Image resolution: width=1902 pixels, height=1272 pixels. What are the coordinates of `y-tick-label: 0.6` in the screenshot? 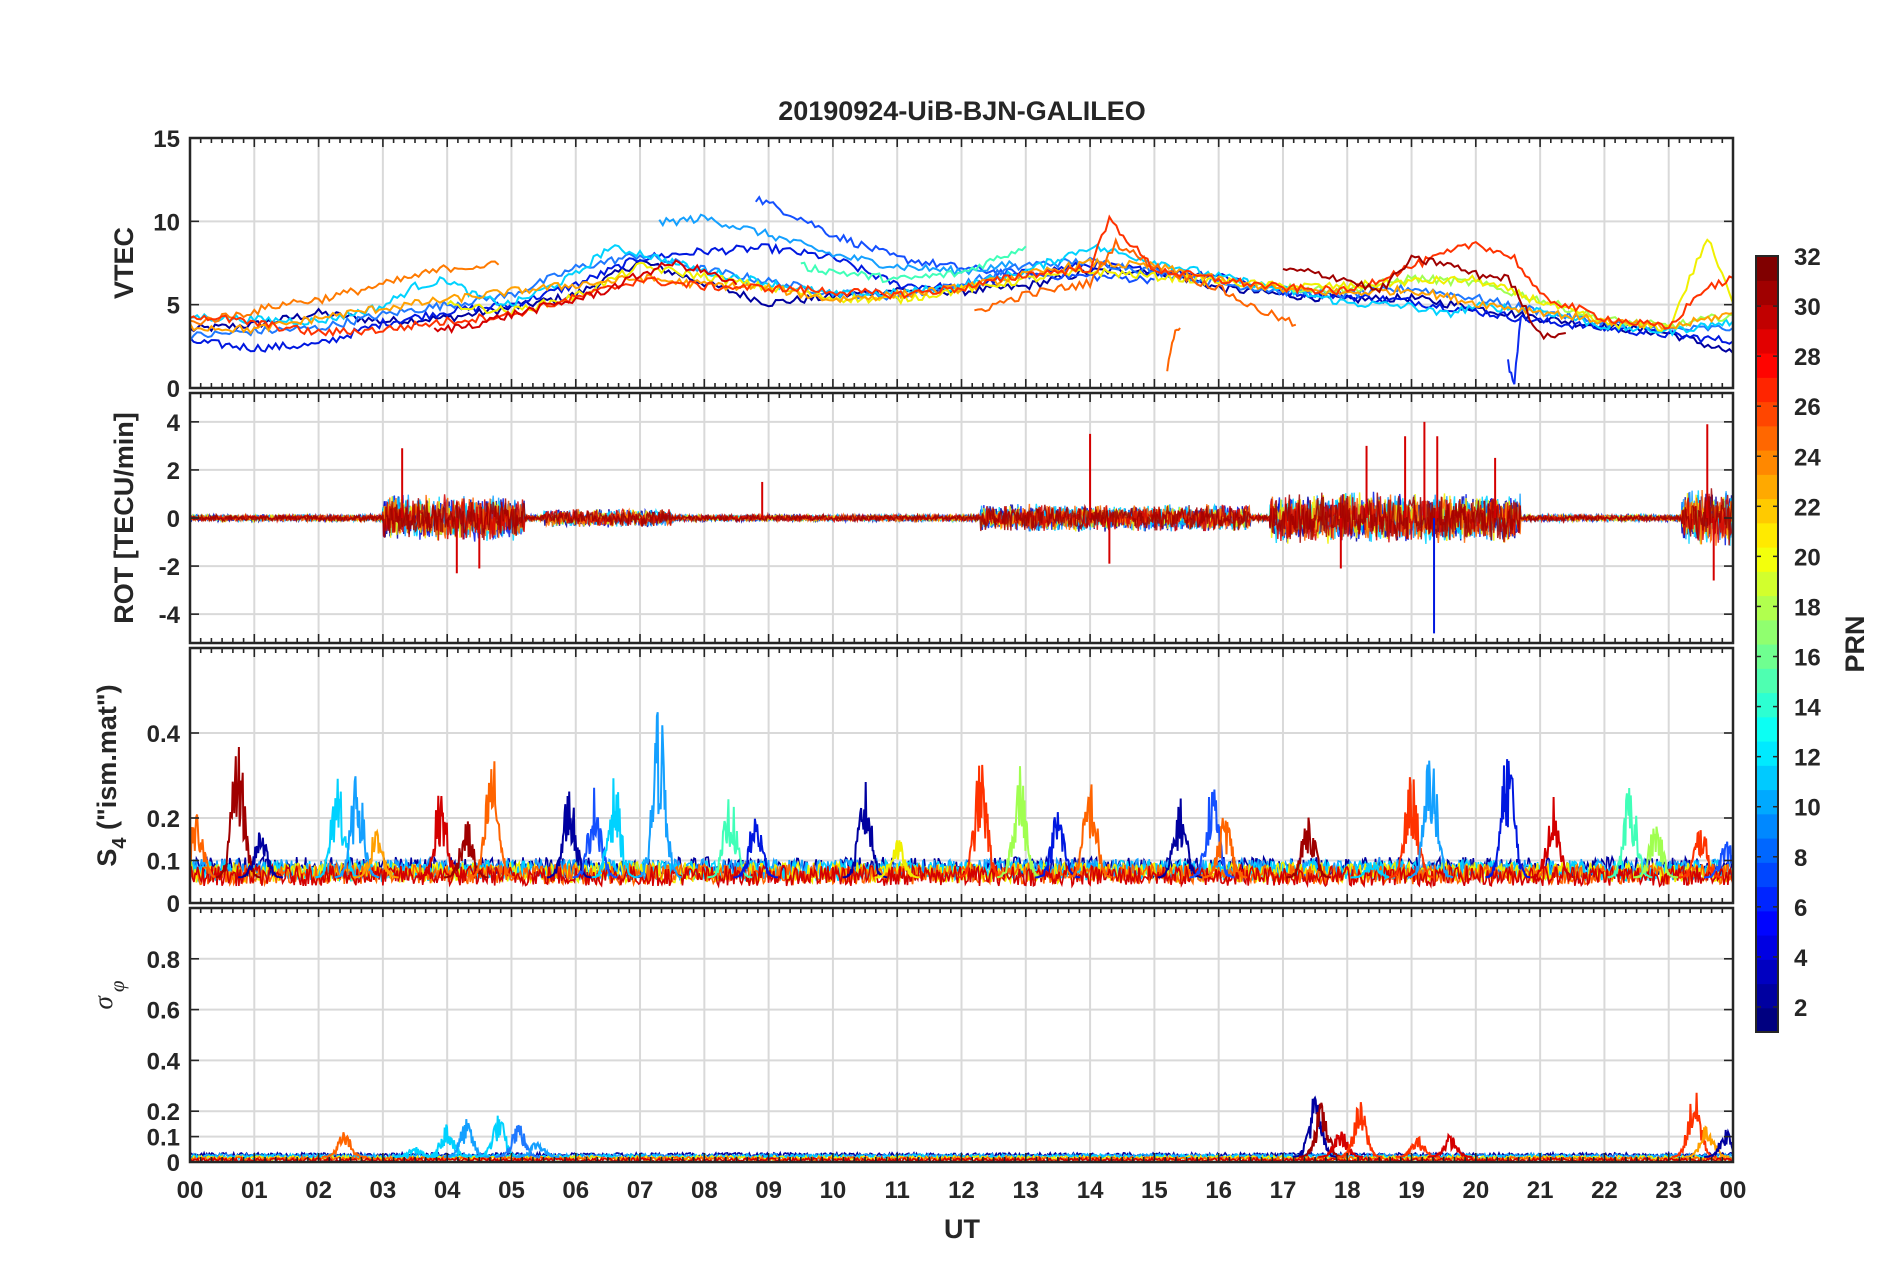 It's located at (163, 1011).